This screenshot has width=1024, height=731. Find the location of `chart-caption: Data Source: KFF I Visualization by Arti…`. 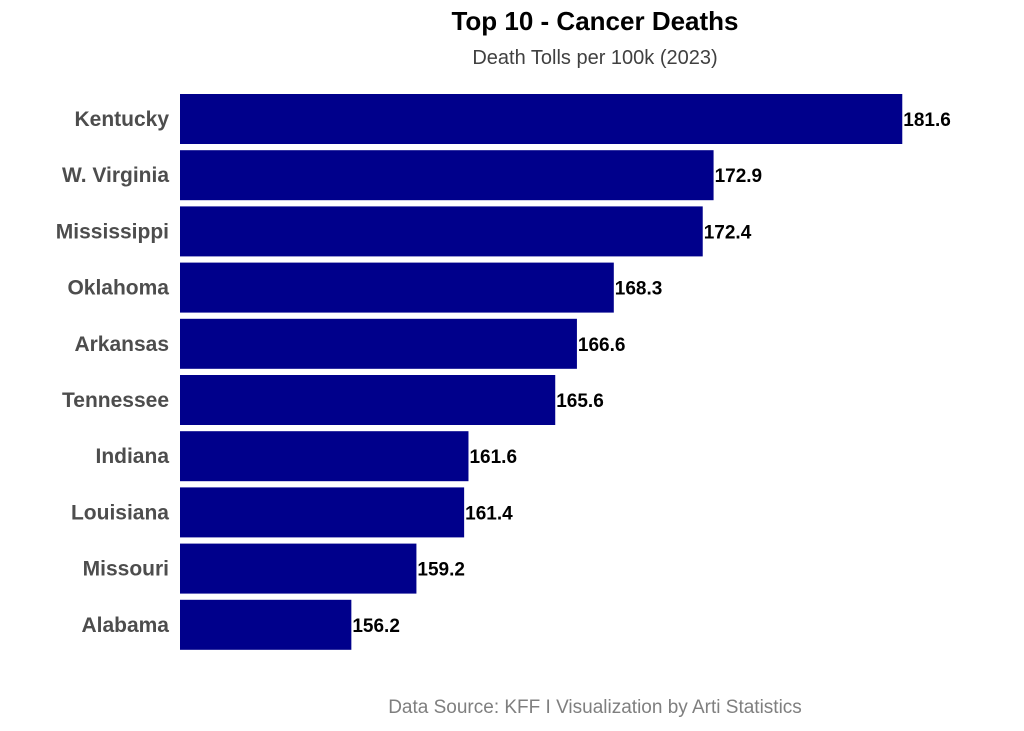

chart-caption: Data Source: KFF I Visualization by Arti… is located at coordinates (595, 707).